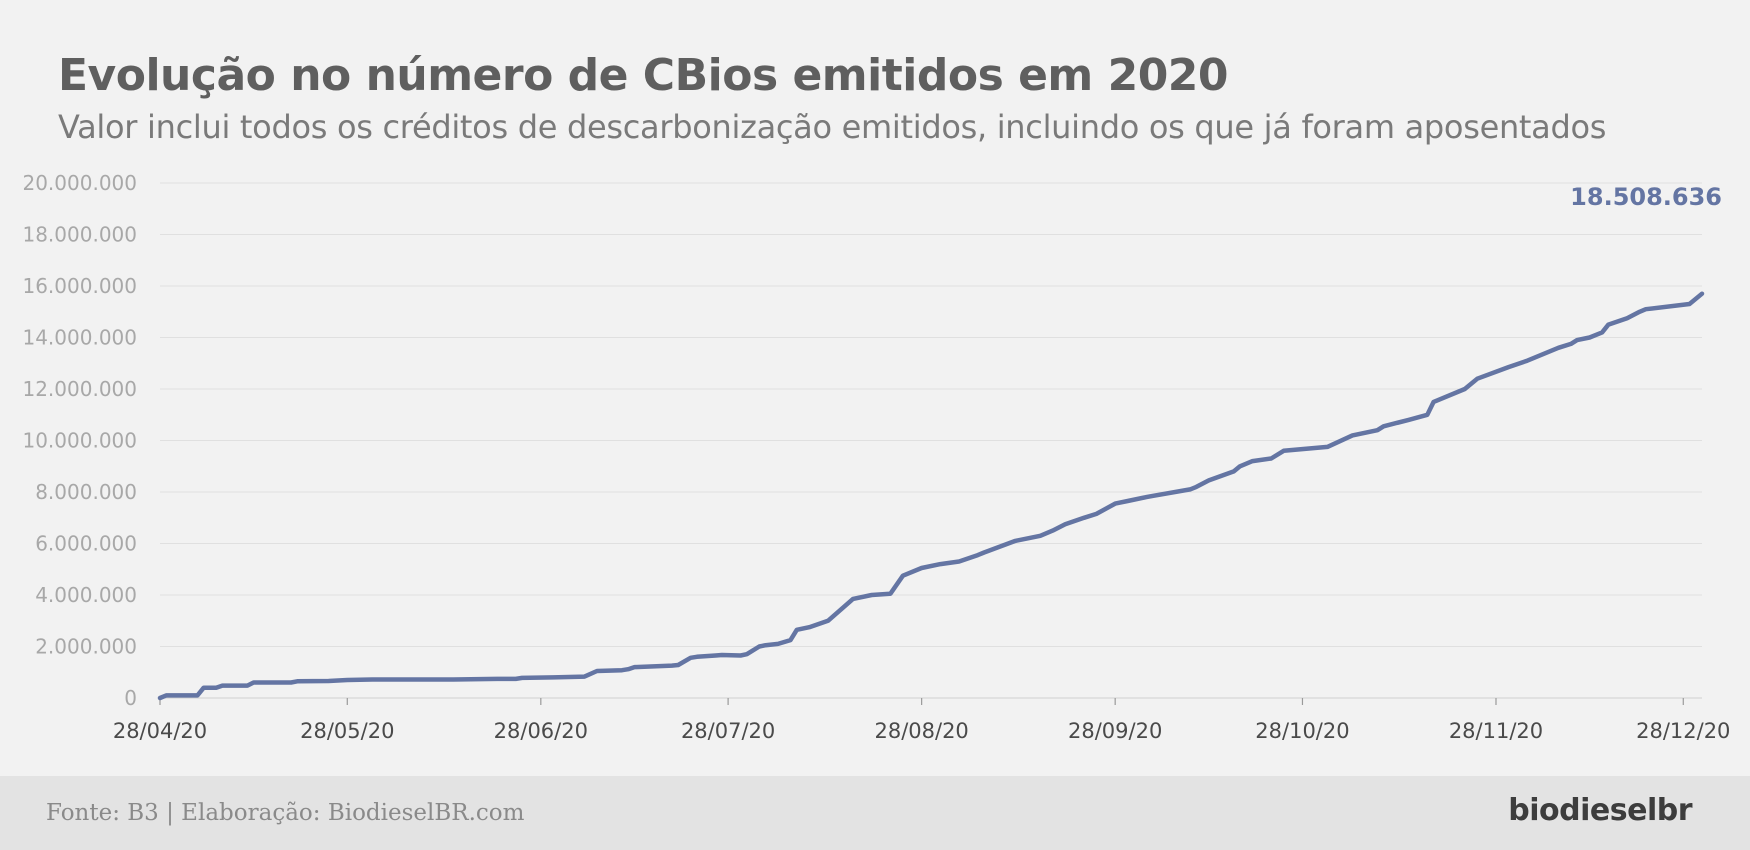  I want to click on y-tick-label: 8.000.000, so click(86, 492).